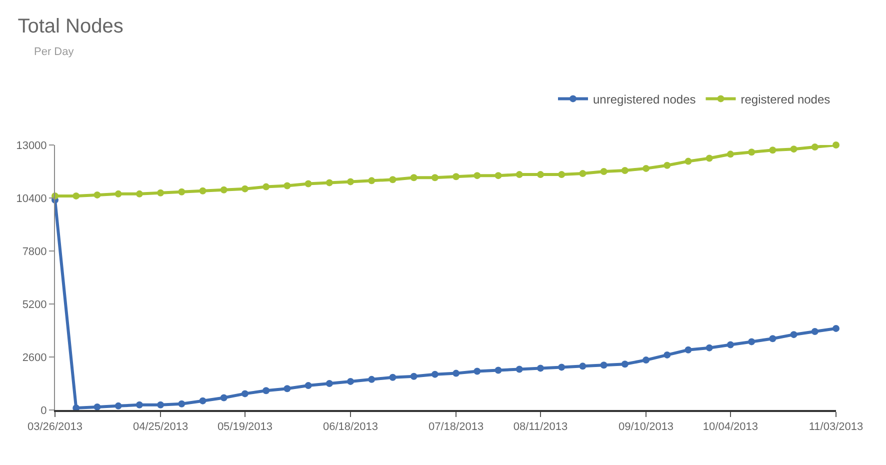 Image resolution: width=886 pixels, height=465 pixels. I want to click on x-tick-label: 03/26/2013, so click(55, 427).